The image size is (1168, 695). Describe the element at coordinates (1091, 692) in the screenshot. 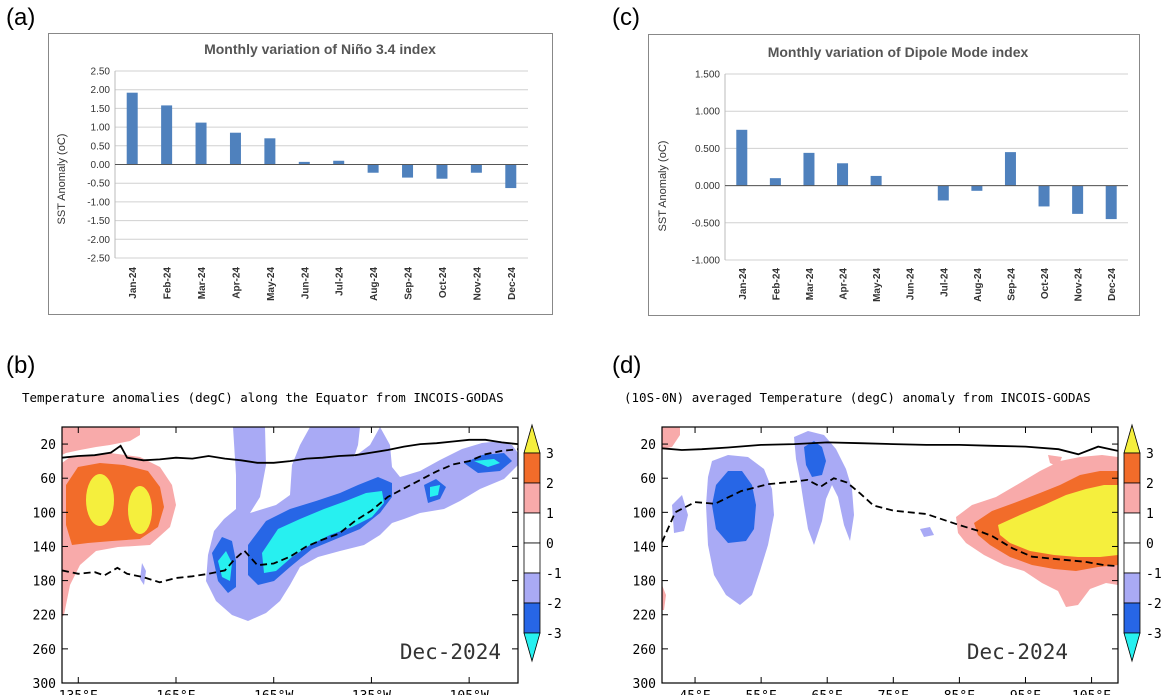

I see `x-tick-label: 105°E` at that location.